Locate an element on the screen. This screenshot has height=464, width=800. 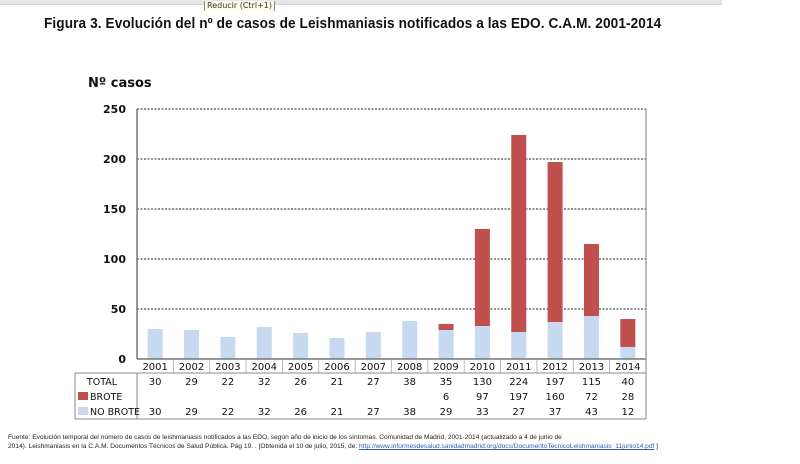
table-cell: 160 is located at coordinates (555, 397).